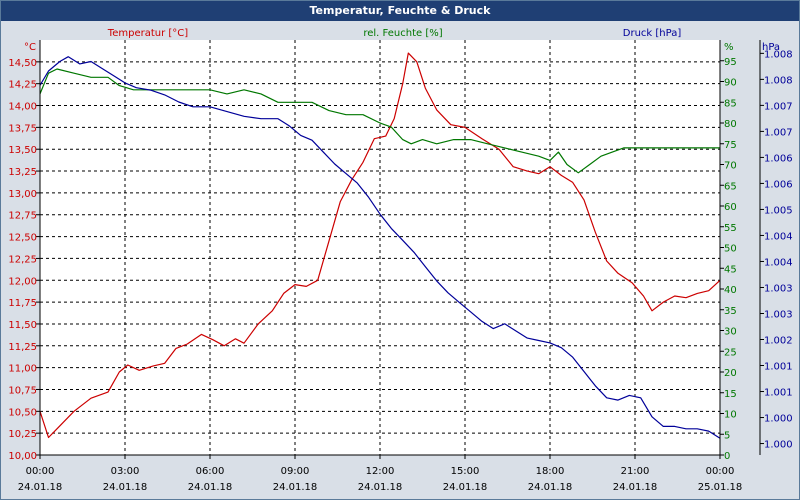 Image resolution: width=800 pixels, height=500 pixels. I want to click on temperature-tick-label: 10,50, so click(22, 412).